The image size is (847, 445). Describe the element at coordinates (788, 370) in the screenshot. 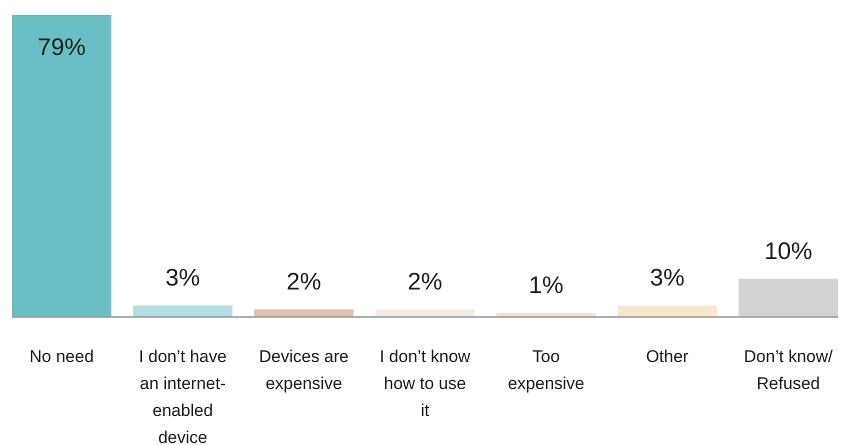

I see `x-tick-label: Don’t know/ Refused` at that location.